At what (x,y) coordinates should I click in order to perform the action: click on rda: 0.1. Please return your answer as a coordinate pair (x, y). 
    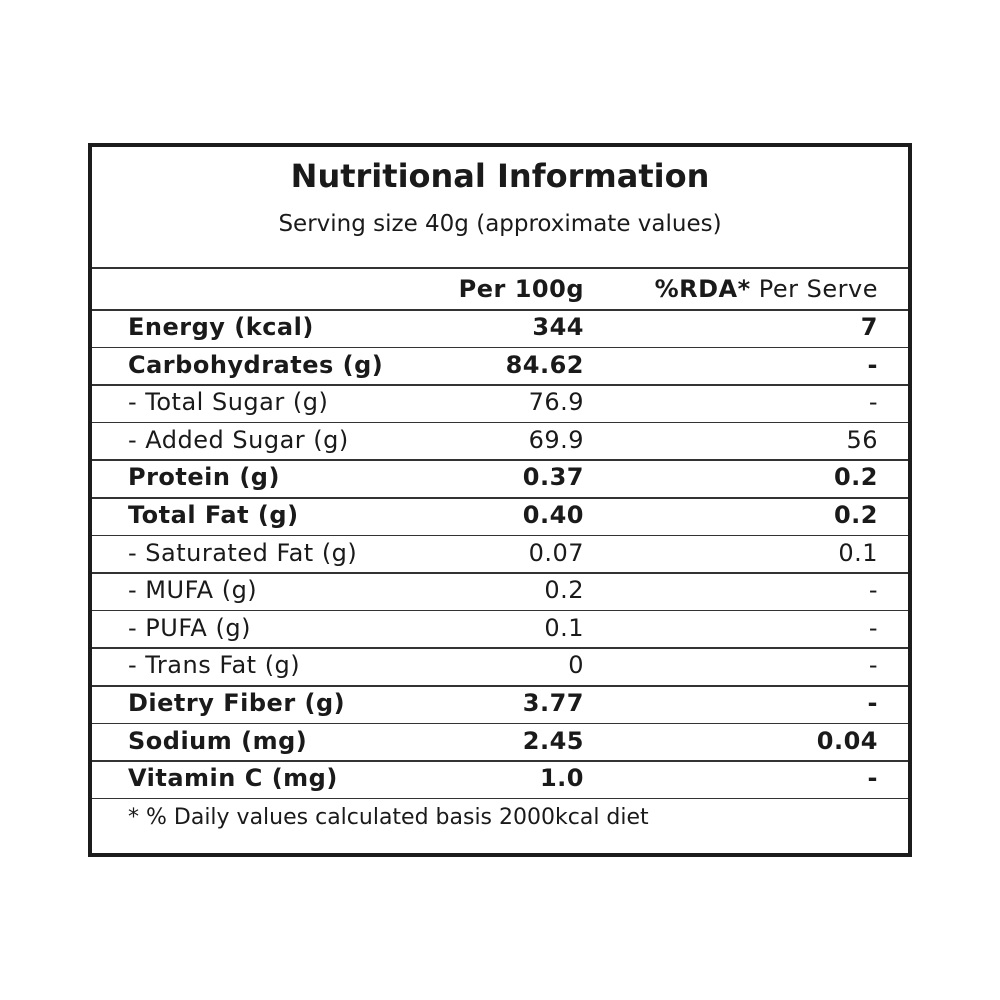
    Looking at the image, I should click on (858, 552).